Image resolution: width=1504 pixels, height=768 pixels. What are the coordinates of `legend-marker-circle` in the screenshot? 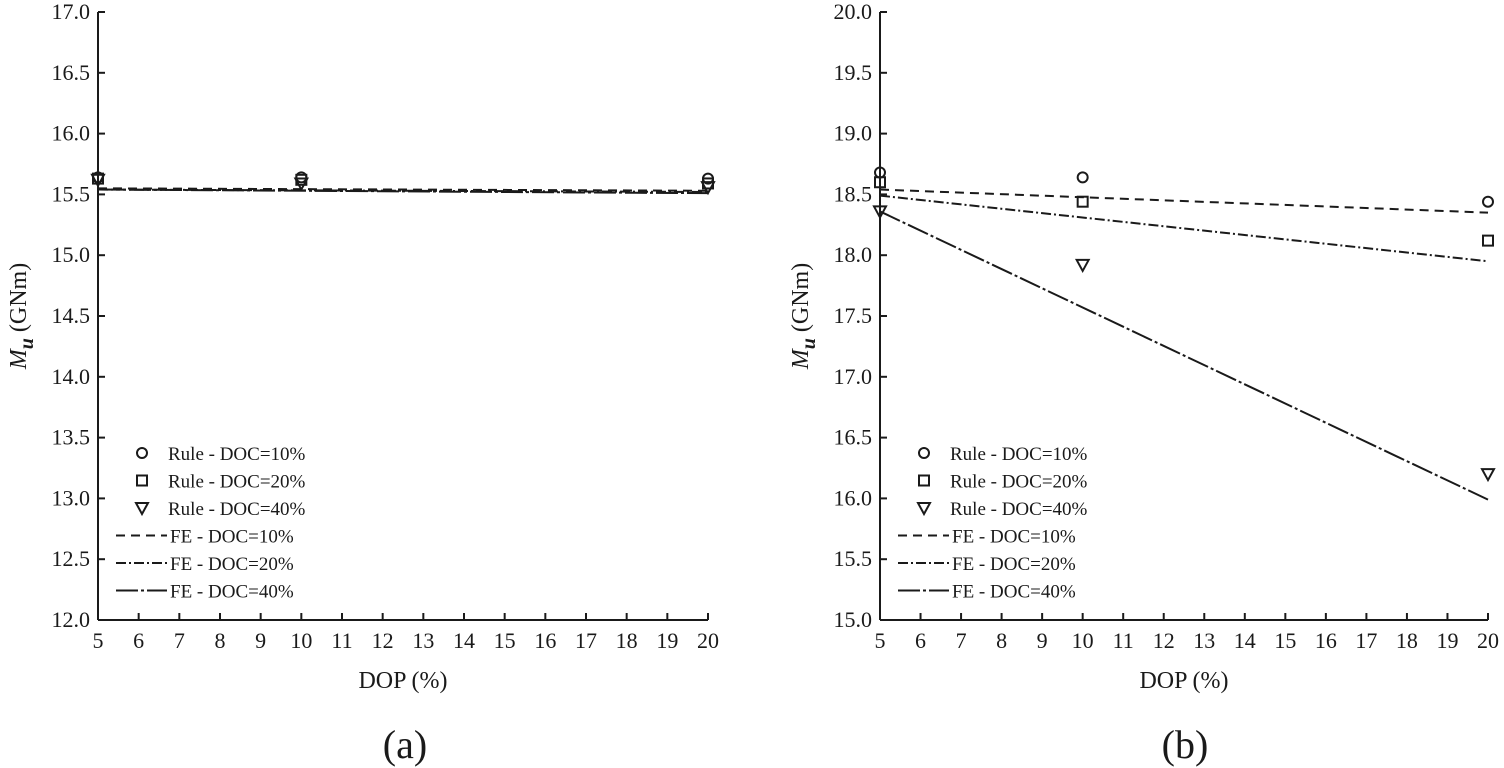 It's located at (142, 453).